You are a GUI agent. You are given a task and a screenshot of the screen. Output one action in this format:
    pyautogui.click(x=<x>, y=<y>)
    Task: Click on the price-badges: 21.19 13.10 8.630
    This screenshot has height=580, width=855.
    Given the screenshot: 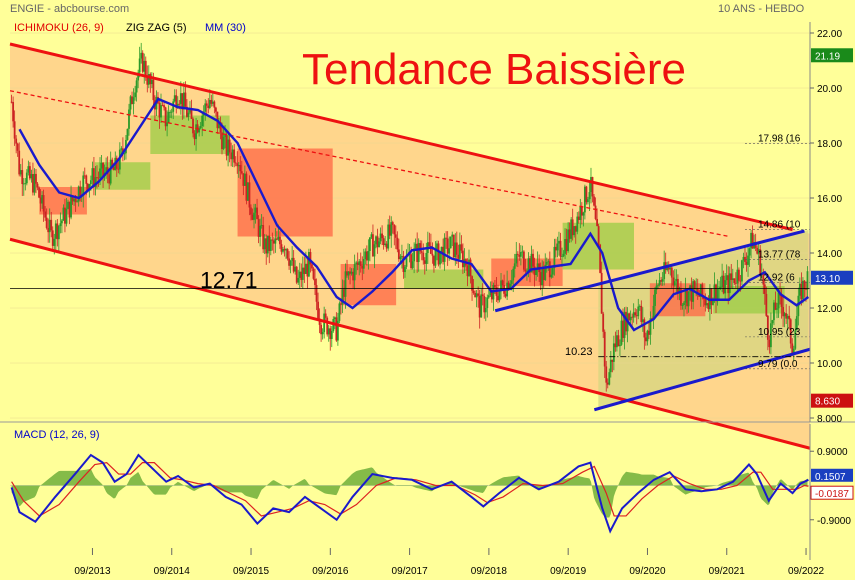 What is the action you would take?
    pyautogui.click(x=832, y=228)
    